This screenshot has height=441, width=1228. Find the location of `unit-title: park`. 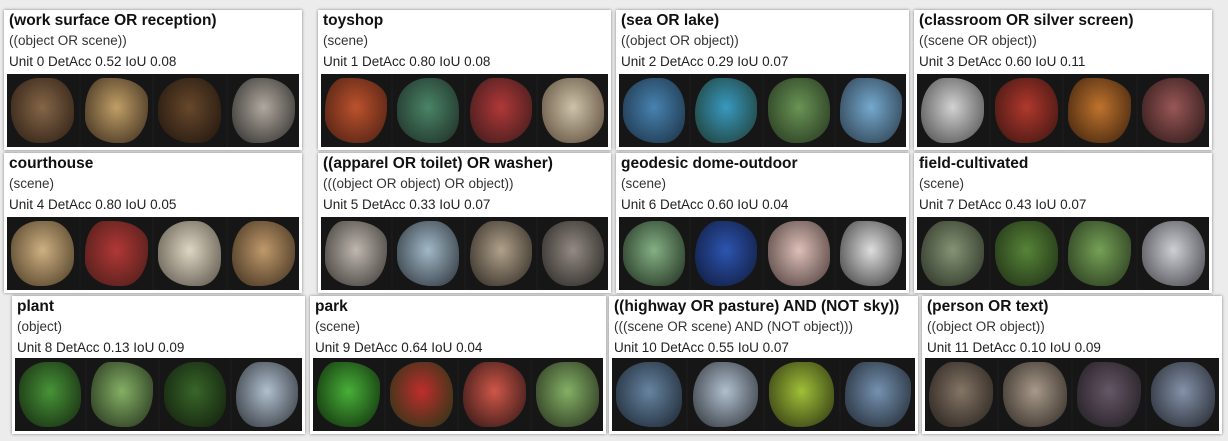

unit-title: park is located at coordinates (331, 306).